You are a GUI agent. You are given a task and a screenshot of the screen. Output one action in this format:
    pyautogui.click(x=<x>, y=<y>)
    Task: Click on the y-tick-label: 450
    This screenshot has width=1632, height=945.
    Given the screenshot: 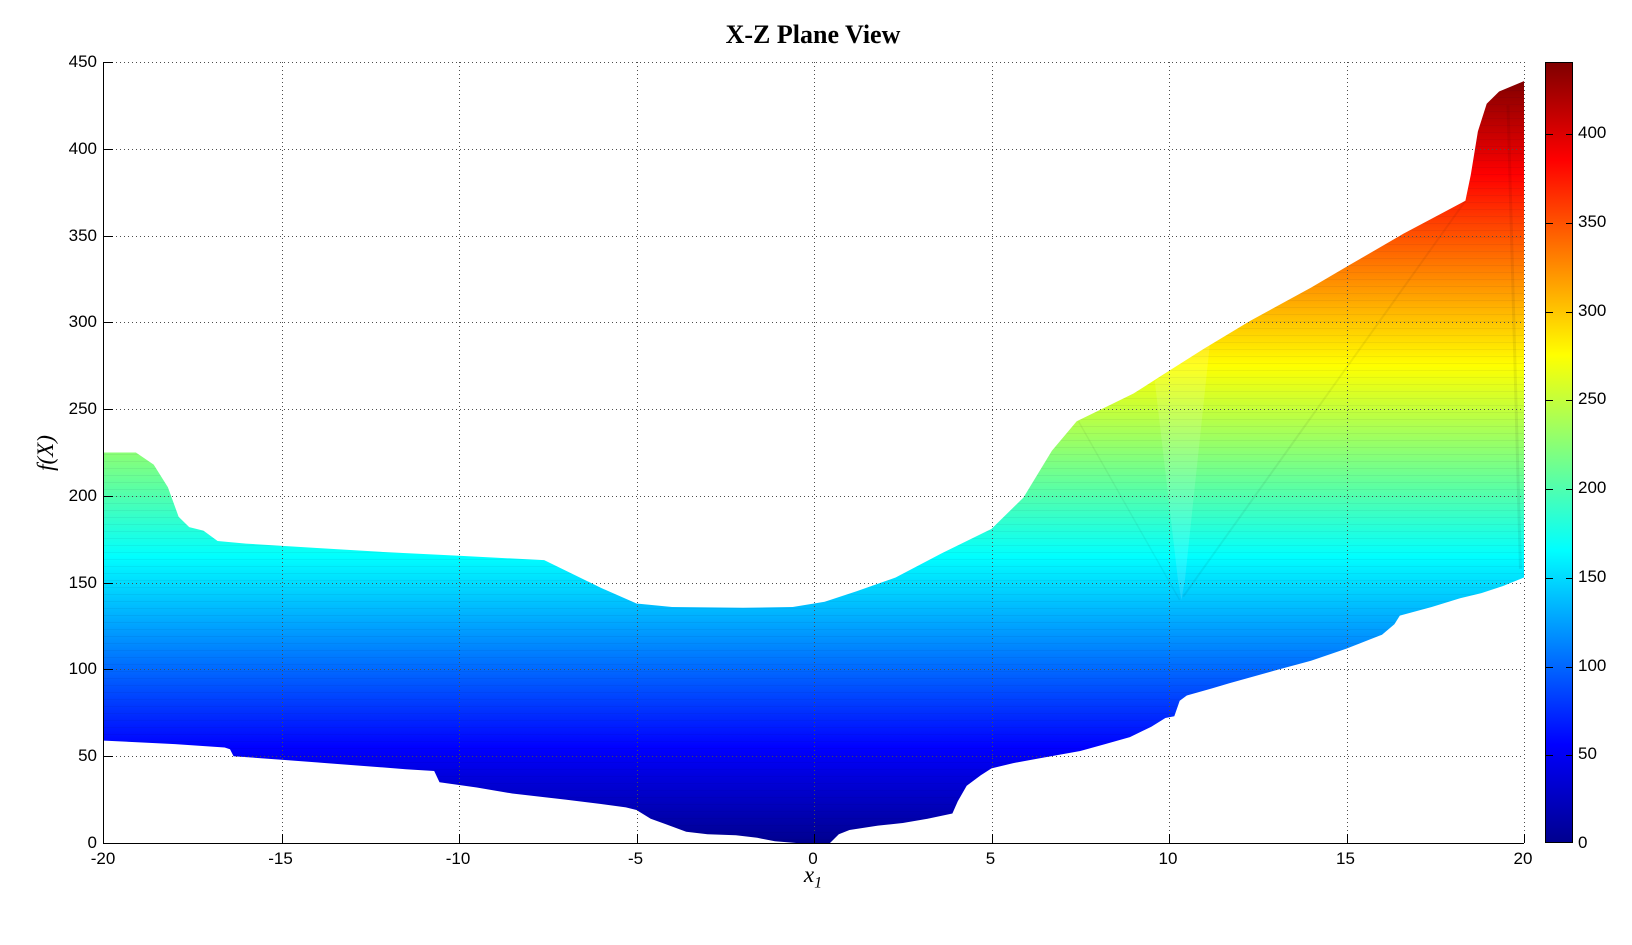 What is the action you would take?
    pyautogui.click(x=82, y=61)
    